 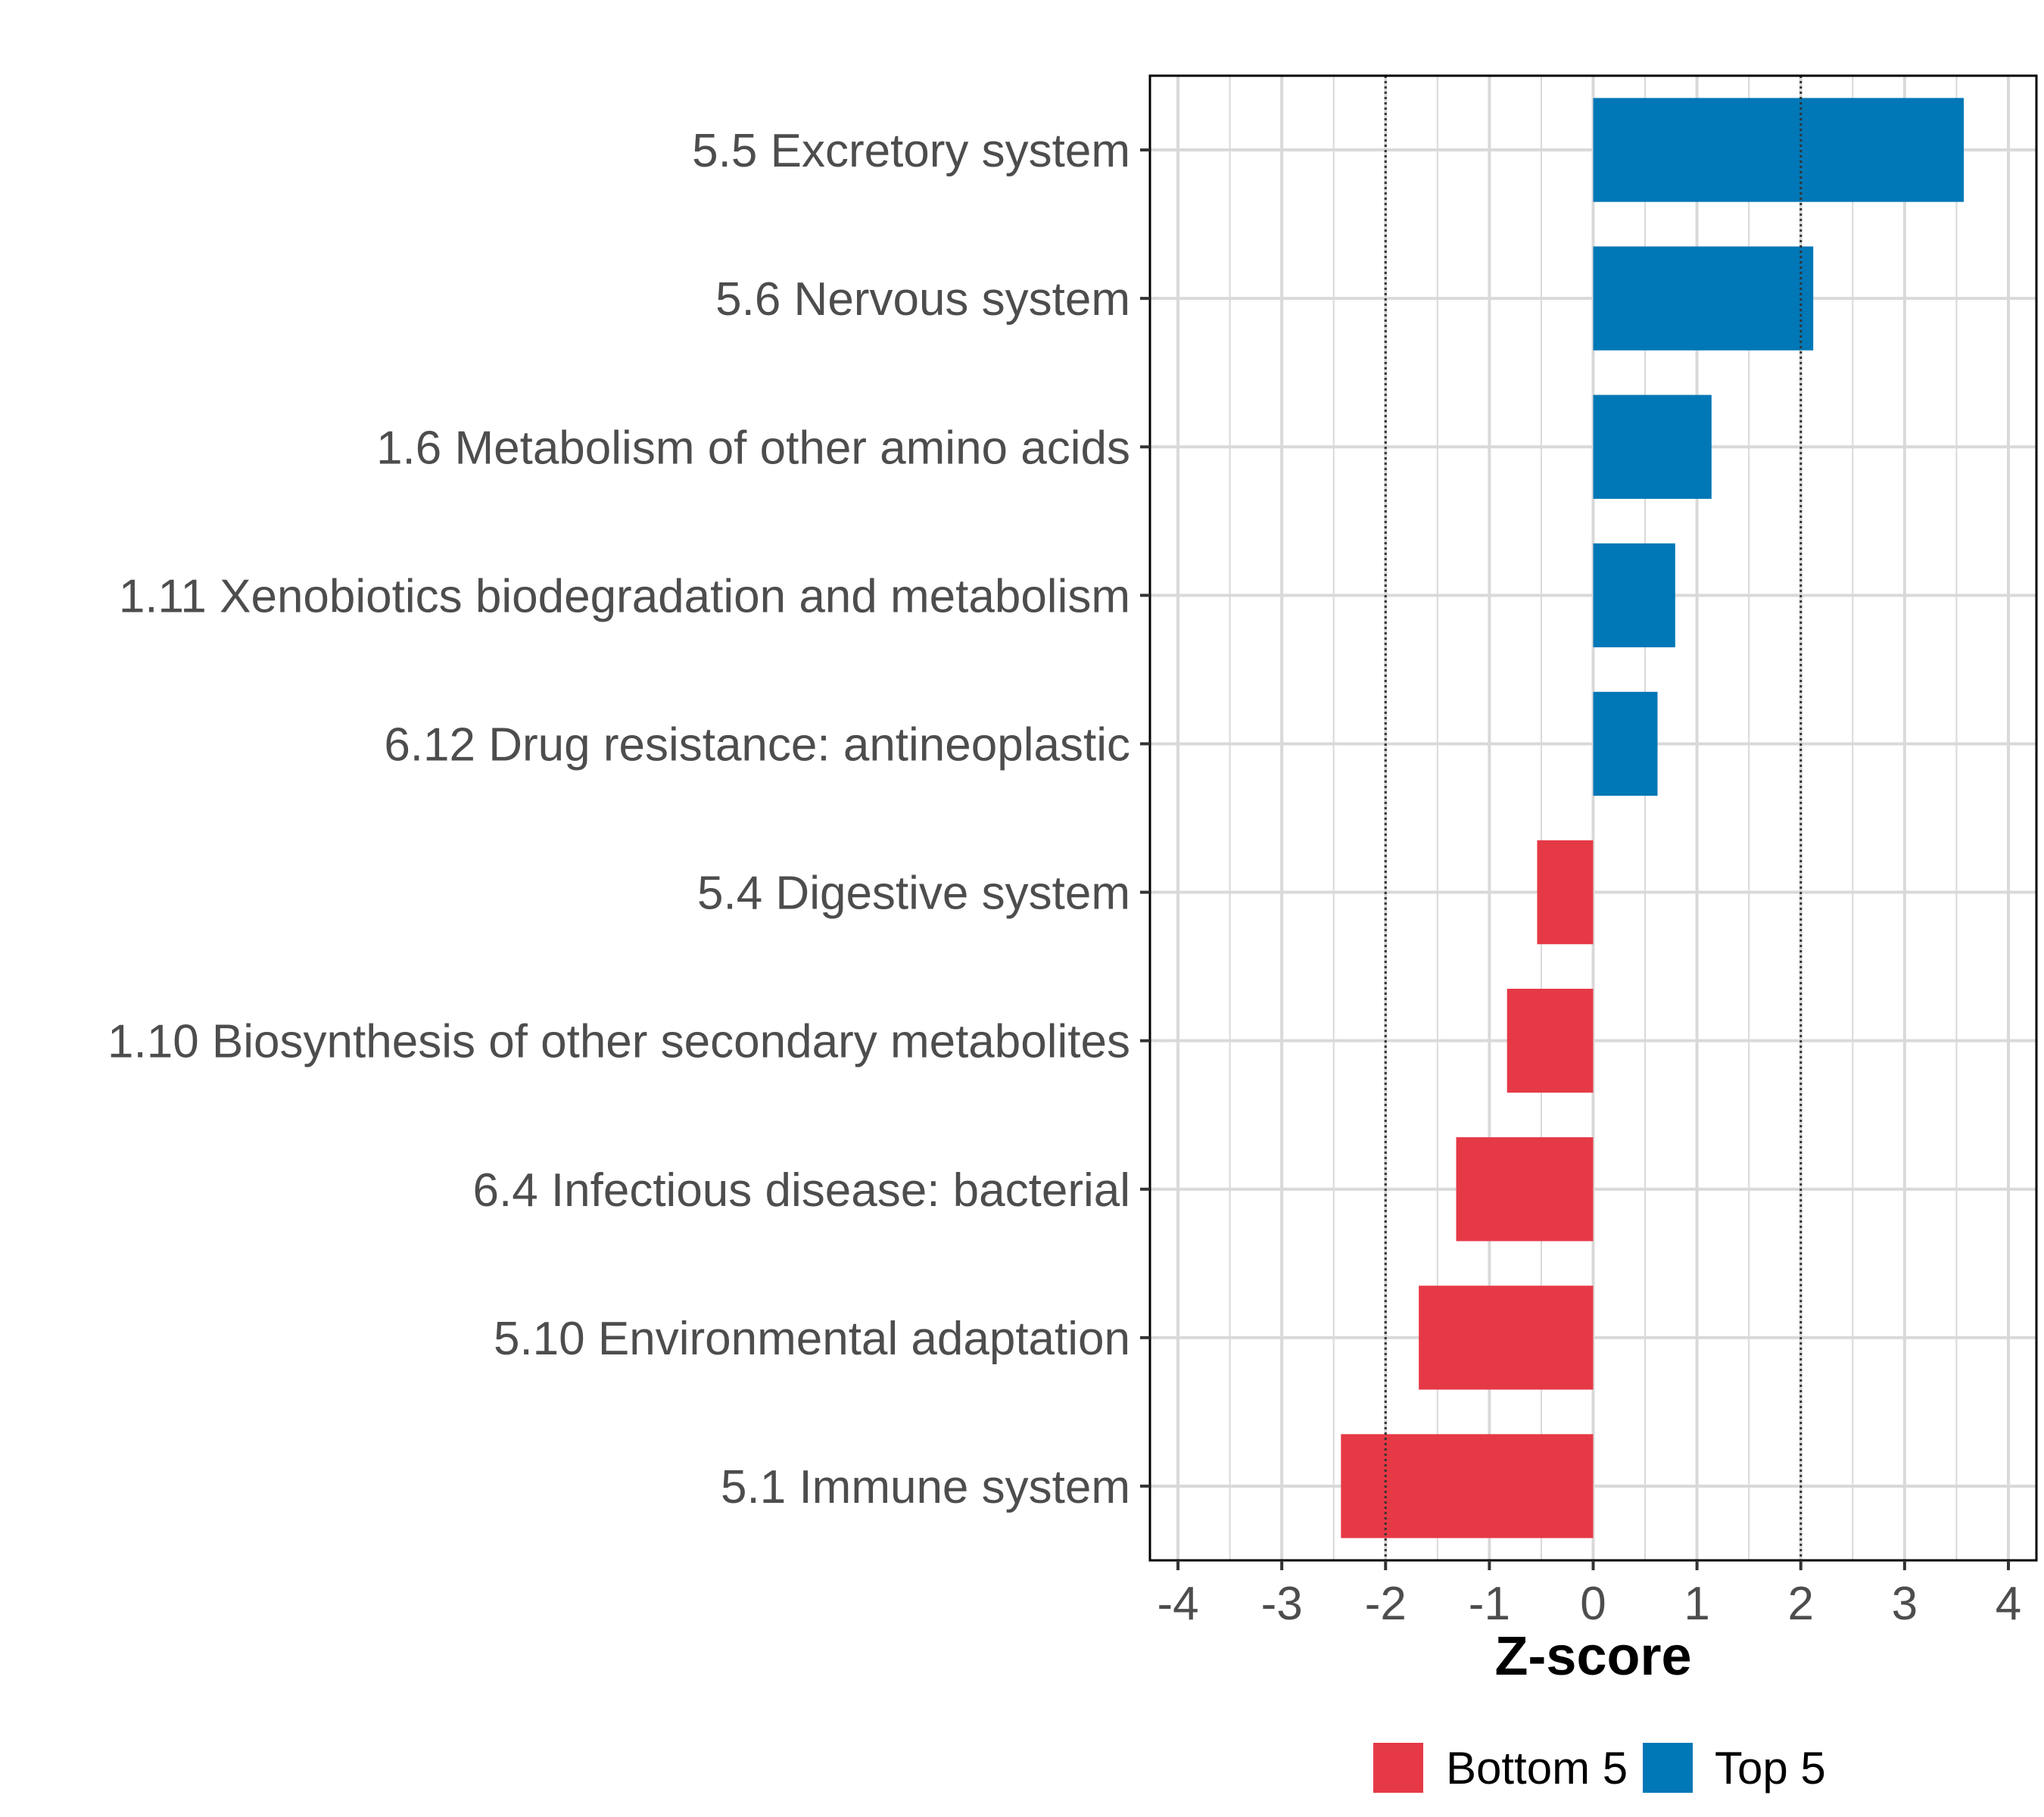 I want to click on x-axis: -4 -3 -2 -1 0 1 2 3 4, so click(x=1589, y=1595).